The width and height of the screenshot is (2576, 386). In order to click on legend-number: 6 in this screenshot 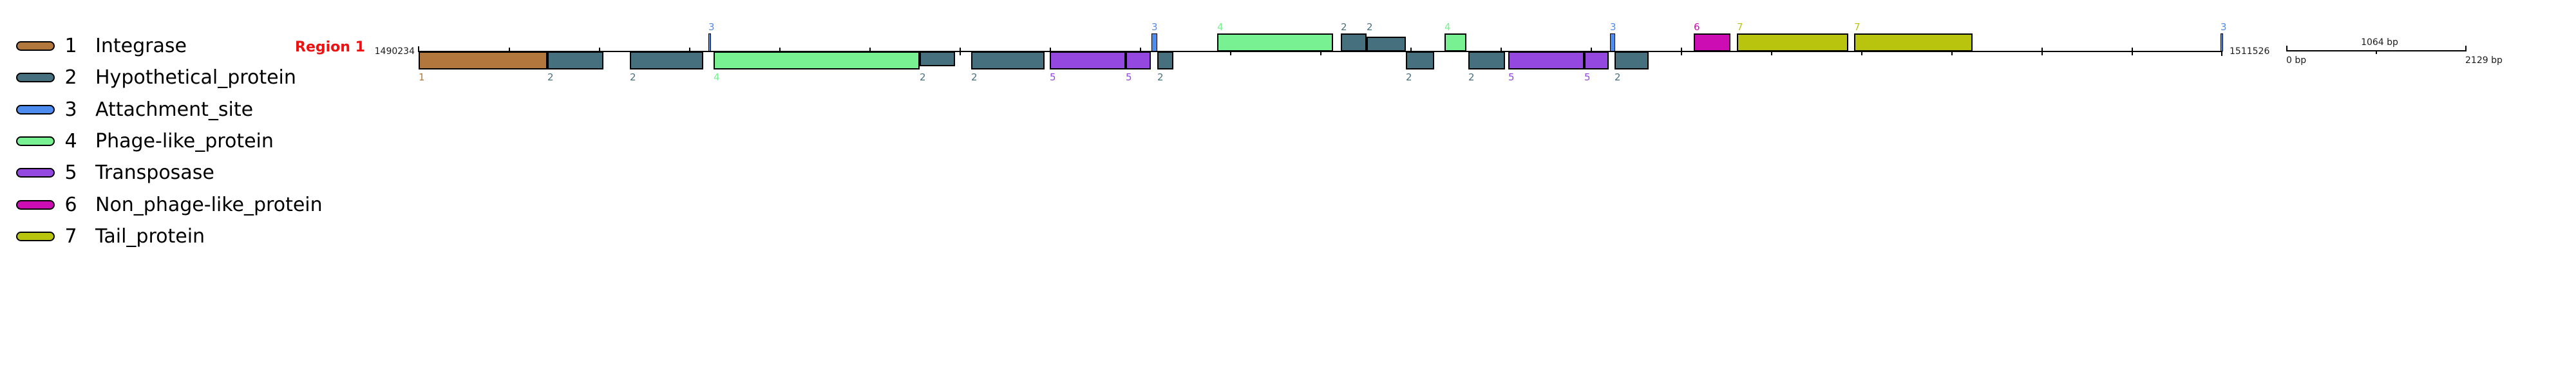, I will do `click(70, 204)`.